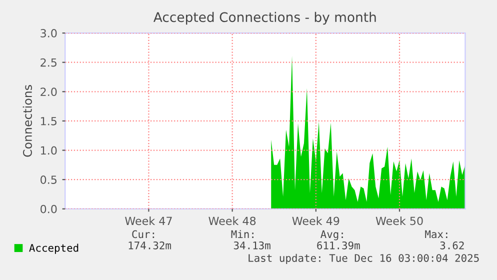  What do you see at coordinates (149, 245) in the screenshot?
I see `text: 174.32m` at bounding box center [149, 245].